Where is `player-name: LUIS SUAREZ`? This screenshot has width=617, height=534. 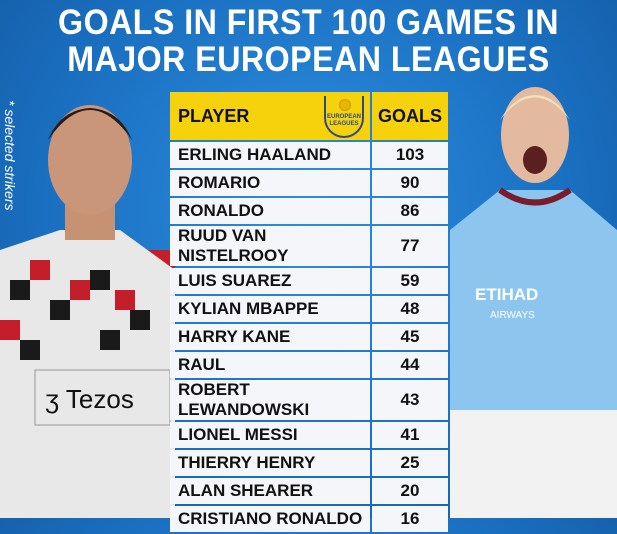
player-name: LUIS SUAREZ is located at coordinates (270, 281).